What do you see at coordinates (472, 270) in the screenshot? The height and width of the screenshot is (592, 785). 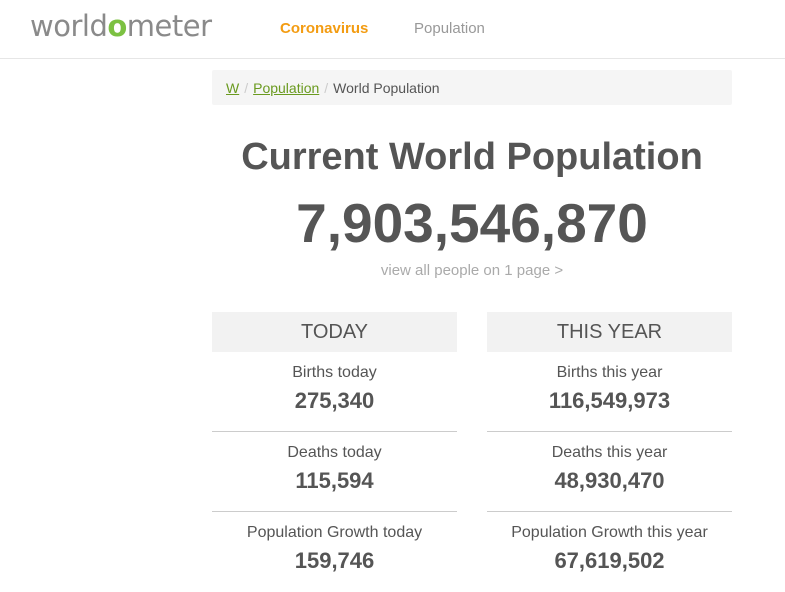 I see `view-all-people-link: view all people on 1 page >` at bounding box center [472, 270].